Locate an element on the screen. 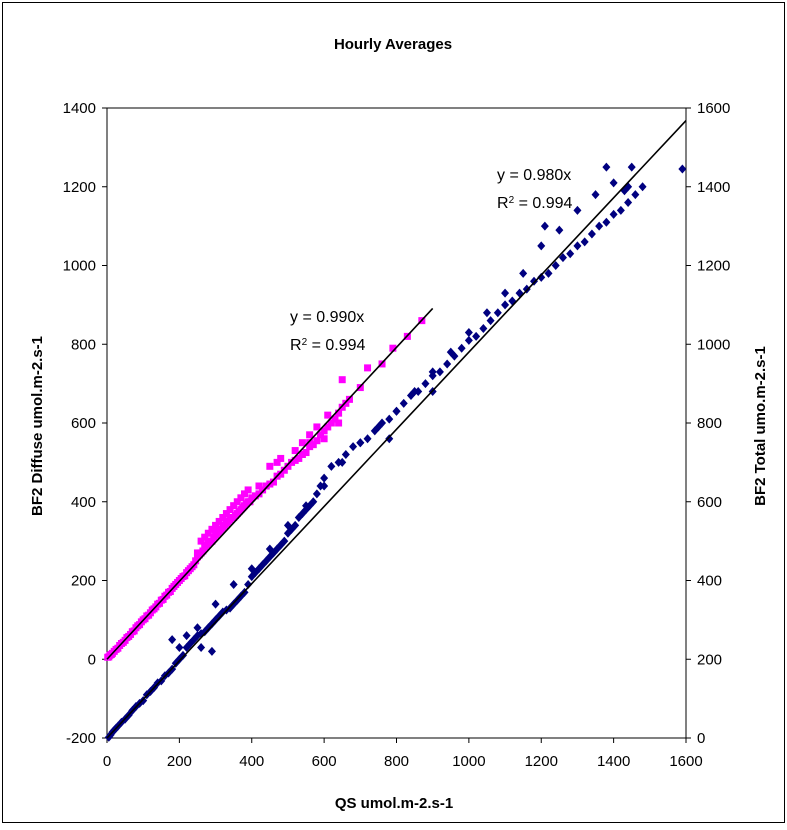 This screenshot has width=787, height=830. x-tick-label: 600 is located at coordinates (324, 761).